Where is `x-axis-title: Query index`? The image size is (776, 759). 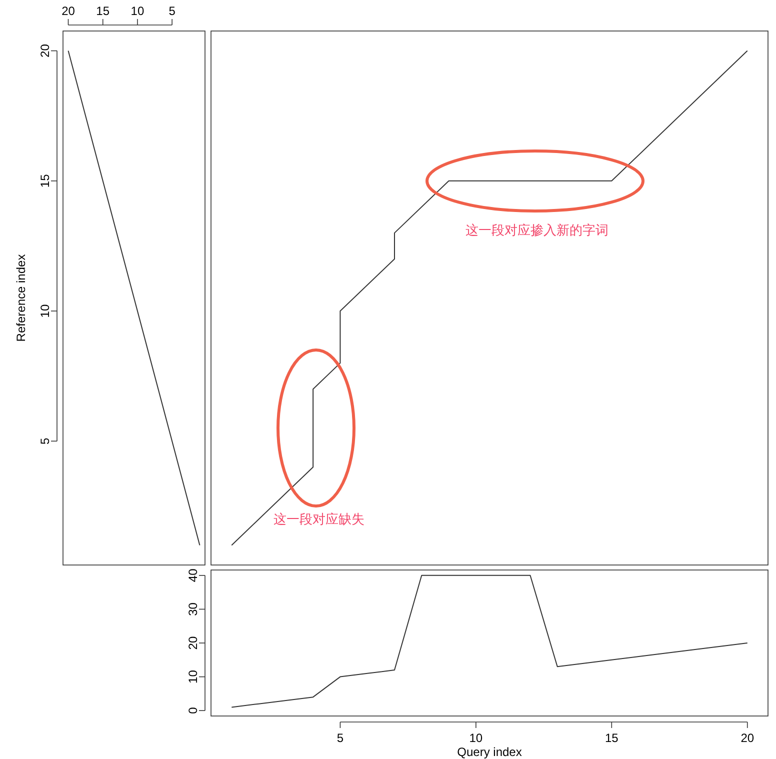 x-axis-title: Query index is located at coordinates (489, 752).